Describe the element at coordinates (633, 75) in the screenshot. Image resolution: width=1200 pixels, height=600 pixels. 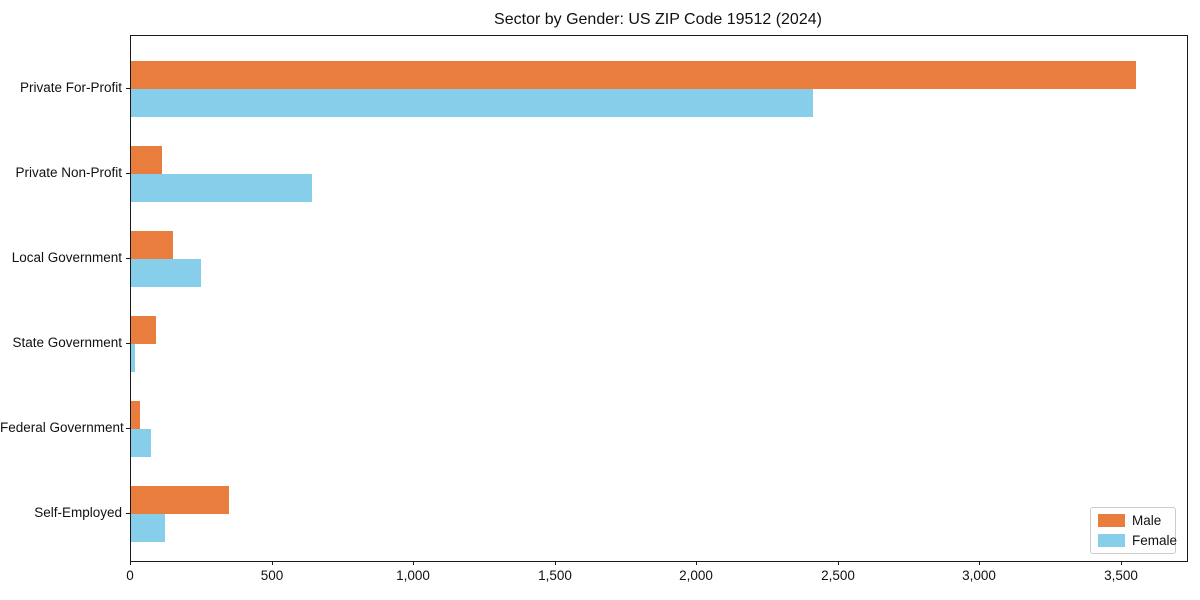
I see `bar-male-private-for-profit` at that location.